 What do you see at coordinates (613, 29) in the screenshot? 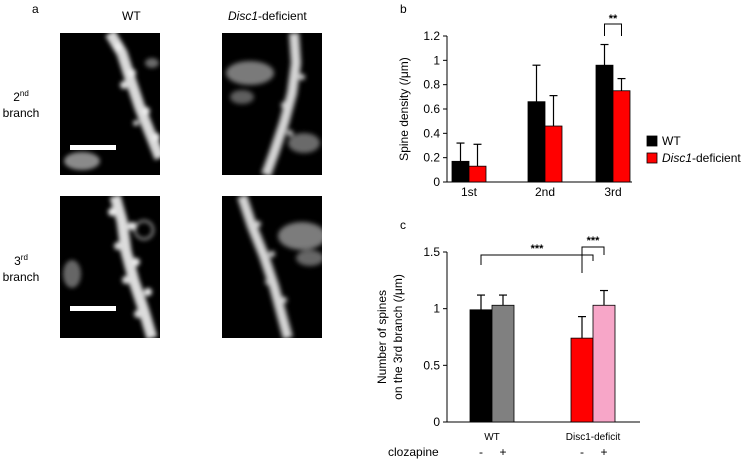
I see `significance-bracket` at bounding box center [613, 29].